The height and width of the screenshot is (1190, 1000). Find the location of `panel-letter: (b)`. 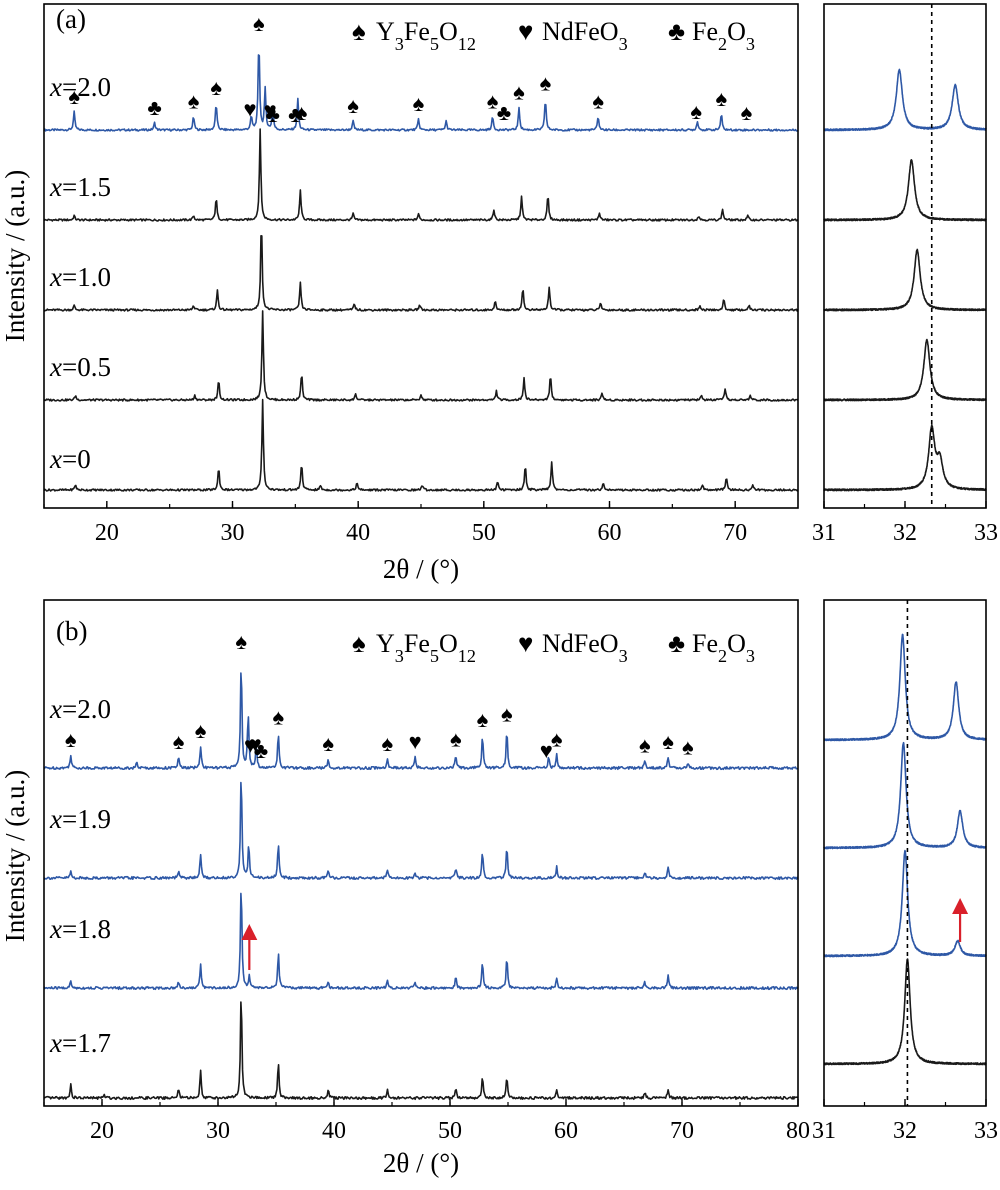

panel-letter: (b) is located at coordinates (71, 631).